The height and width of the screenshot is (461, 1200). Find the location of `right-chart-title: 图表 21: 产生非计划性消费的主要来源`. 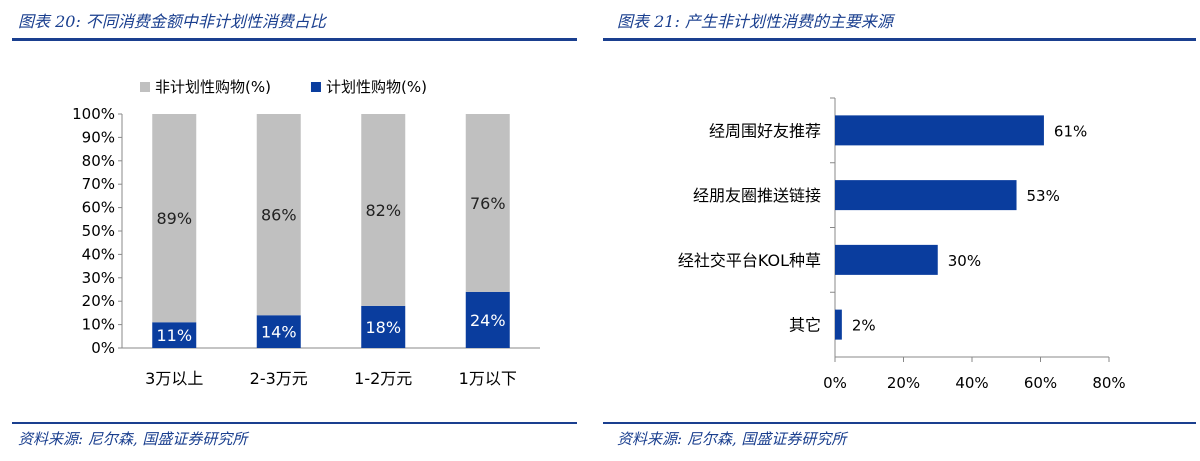

right-chart-title: 图表 21: 产生非计划性消费的主要来源 is located at coordinates (755, 21).